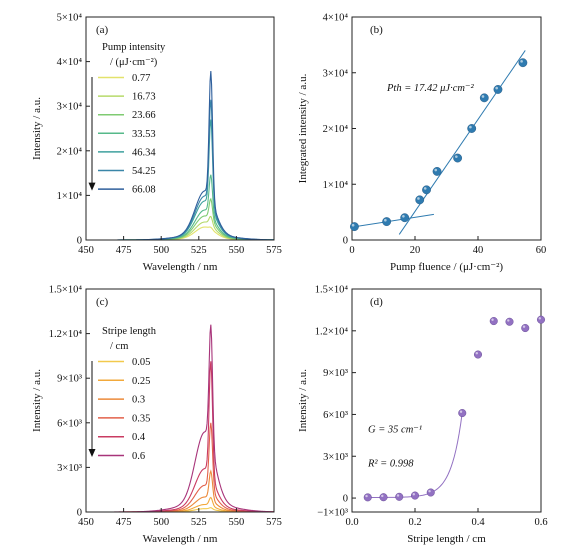 The width and height of the screenshot is (578, 553). Describe the element at coordinates (144, 134) in the screenshot. I see `legend-label: 33.53` at that location.